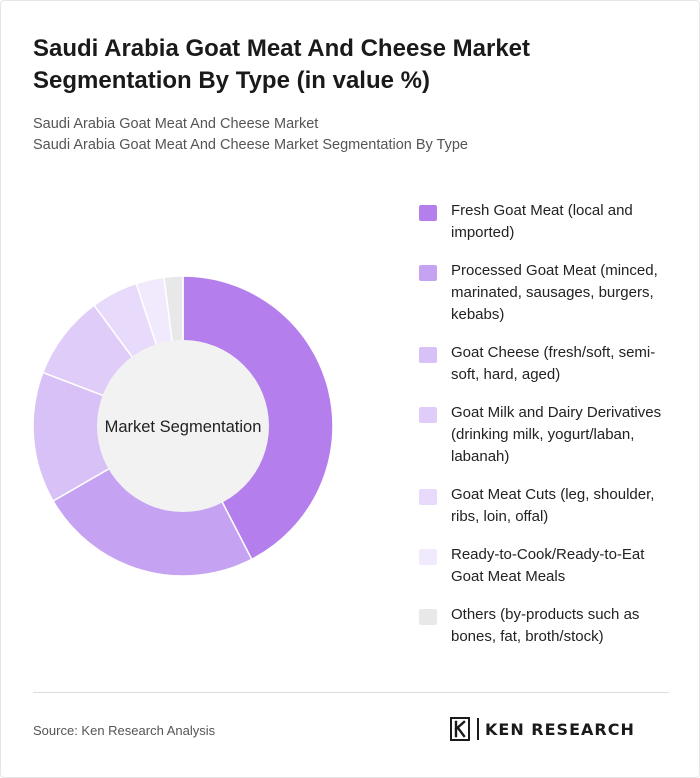  What do you see at coordinates (124, 730) in the screenshot?
I see `source-note: Source: Ken Research Analysis` at bounding box center [124, 730].